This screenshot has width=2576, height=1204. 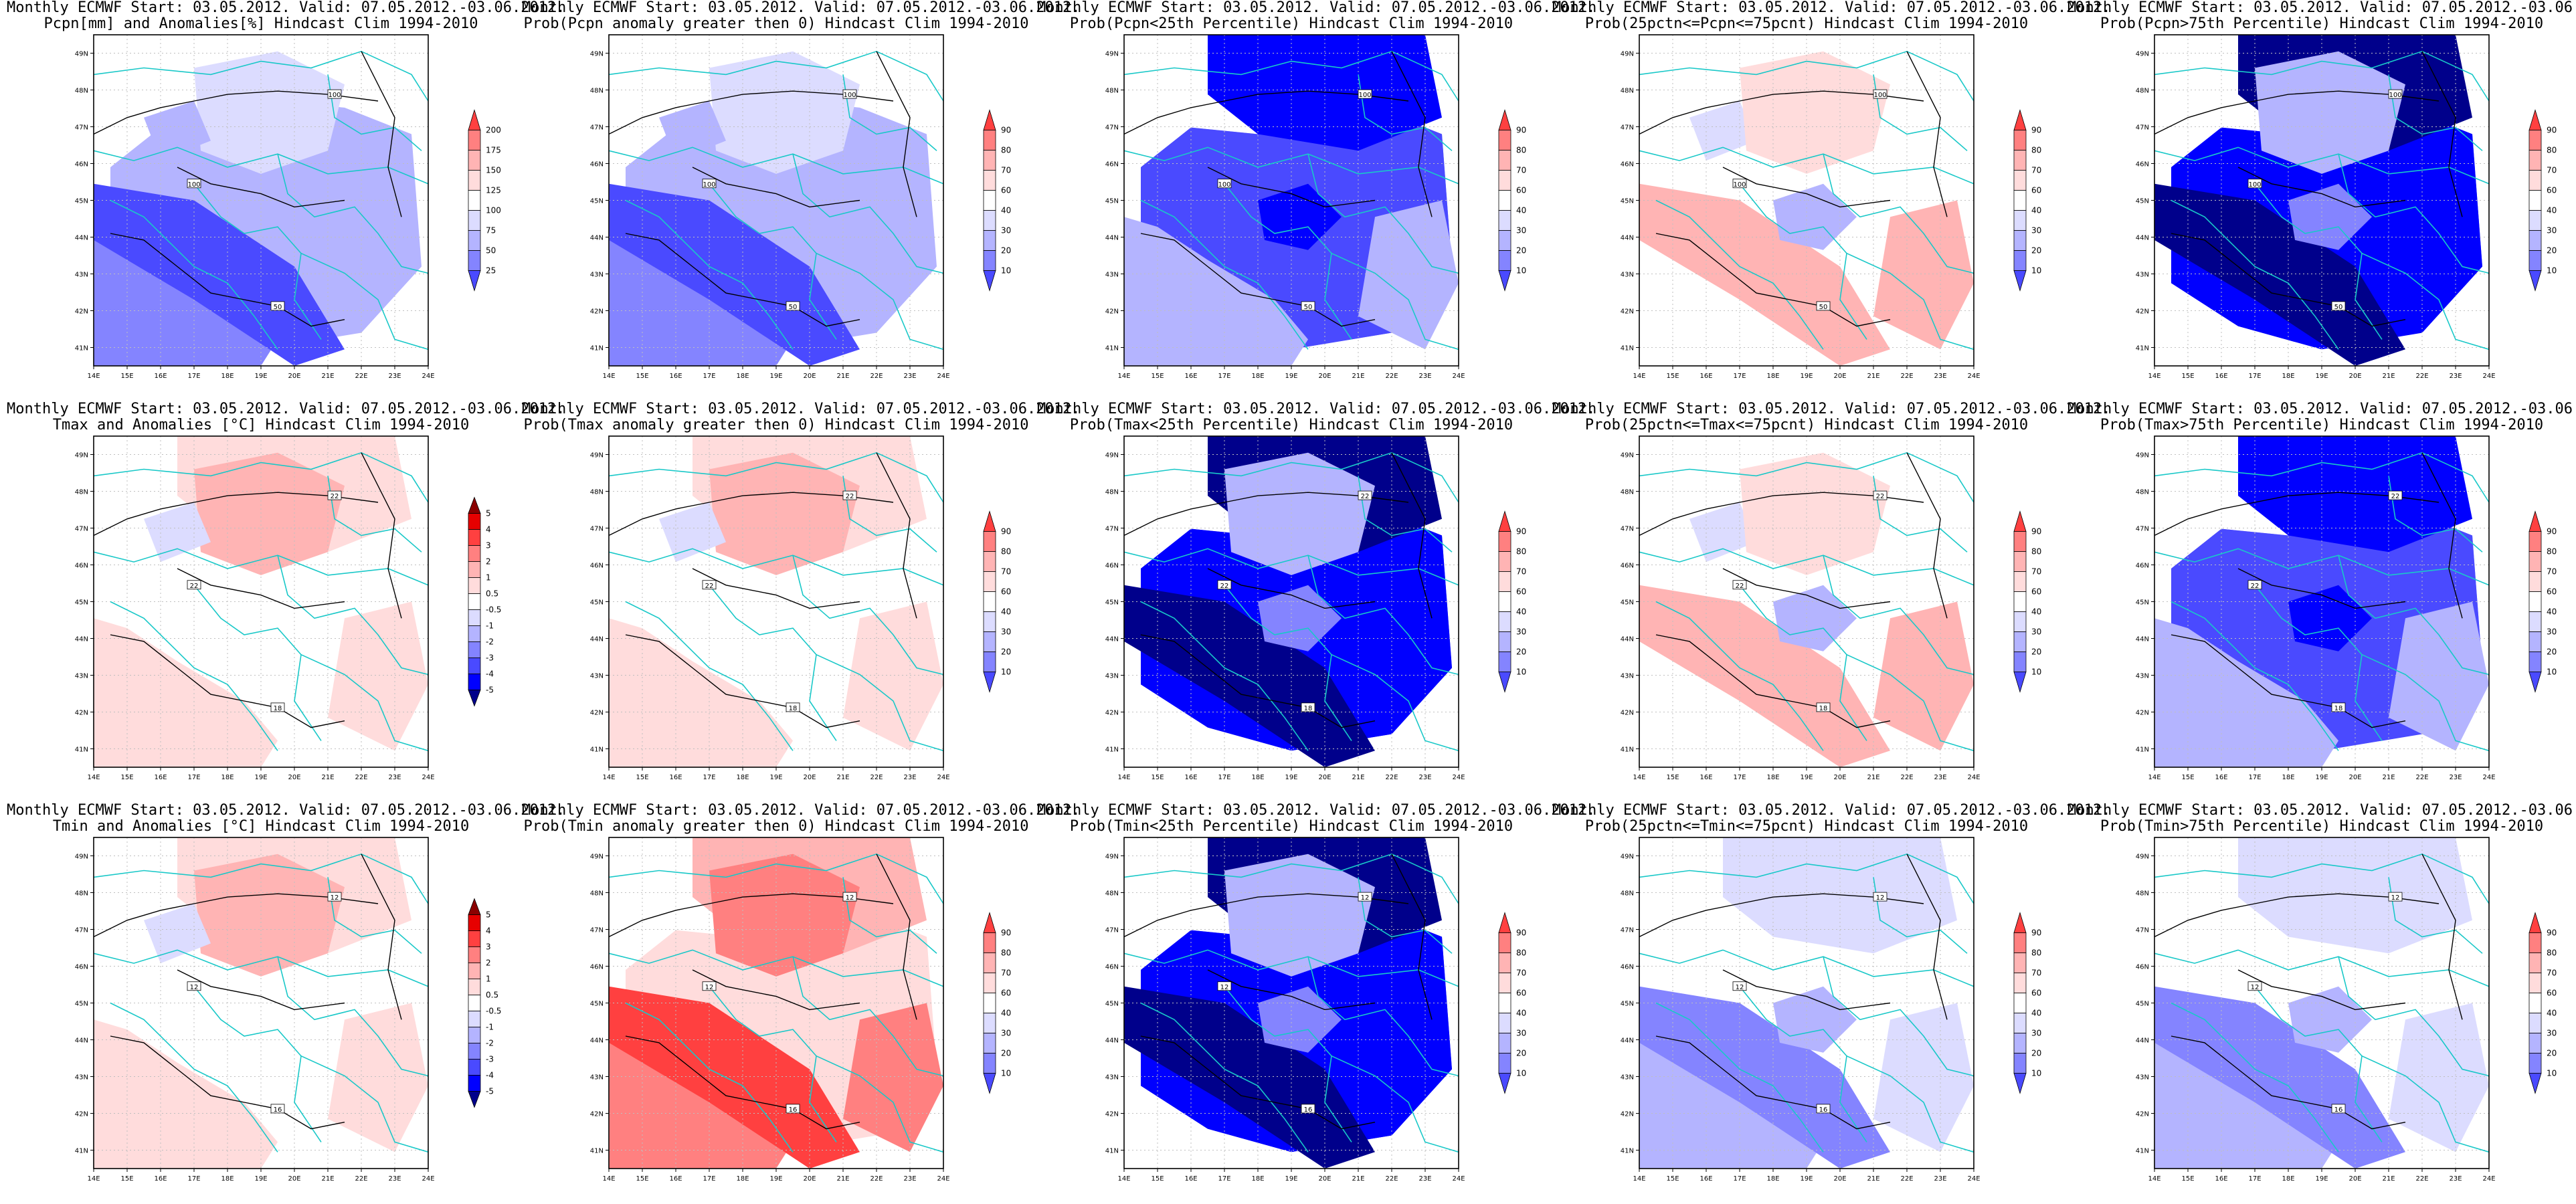 What do you see at coordinates (910, 1179) in the screenshot?
I see `lon-label: 23E` at bounding box center [910, 1179].